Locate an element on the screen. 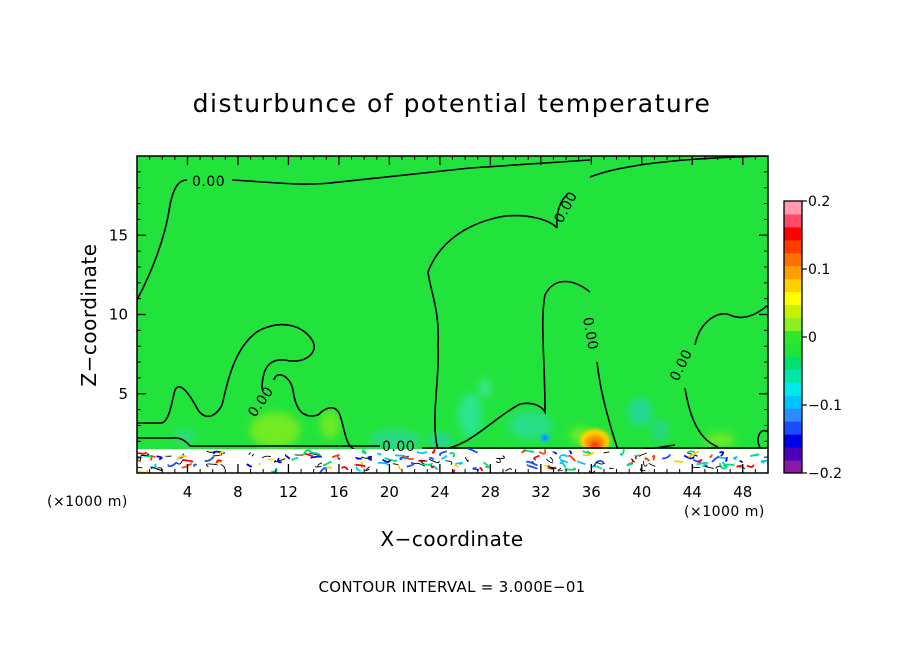 The width and height of the screenshot is (904, 654). x-tick-label: 28 is located at coordinates (490, 492).